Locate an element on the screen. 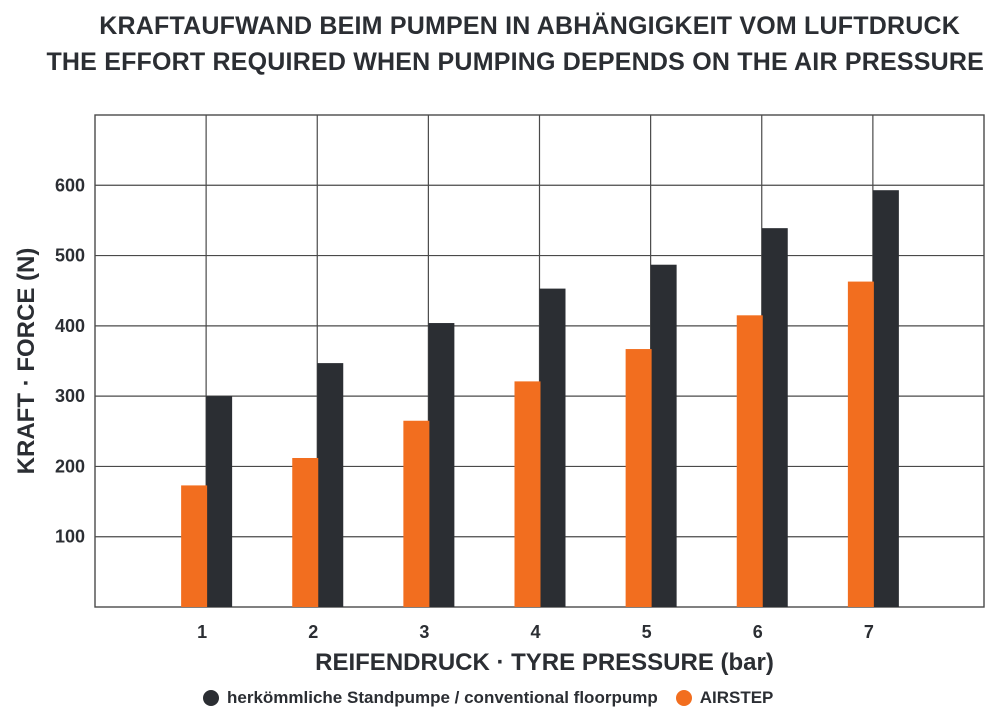 This screenshot has height=719, width=1000. x-tick-label: 1 is located at coordinates (202, 632).